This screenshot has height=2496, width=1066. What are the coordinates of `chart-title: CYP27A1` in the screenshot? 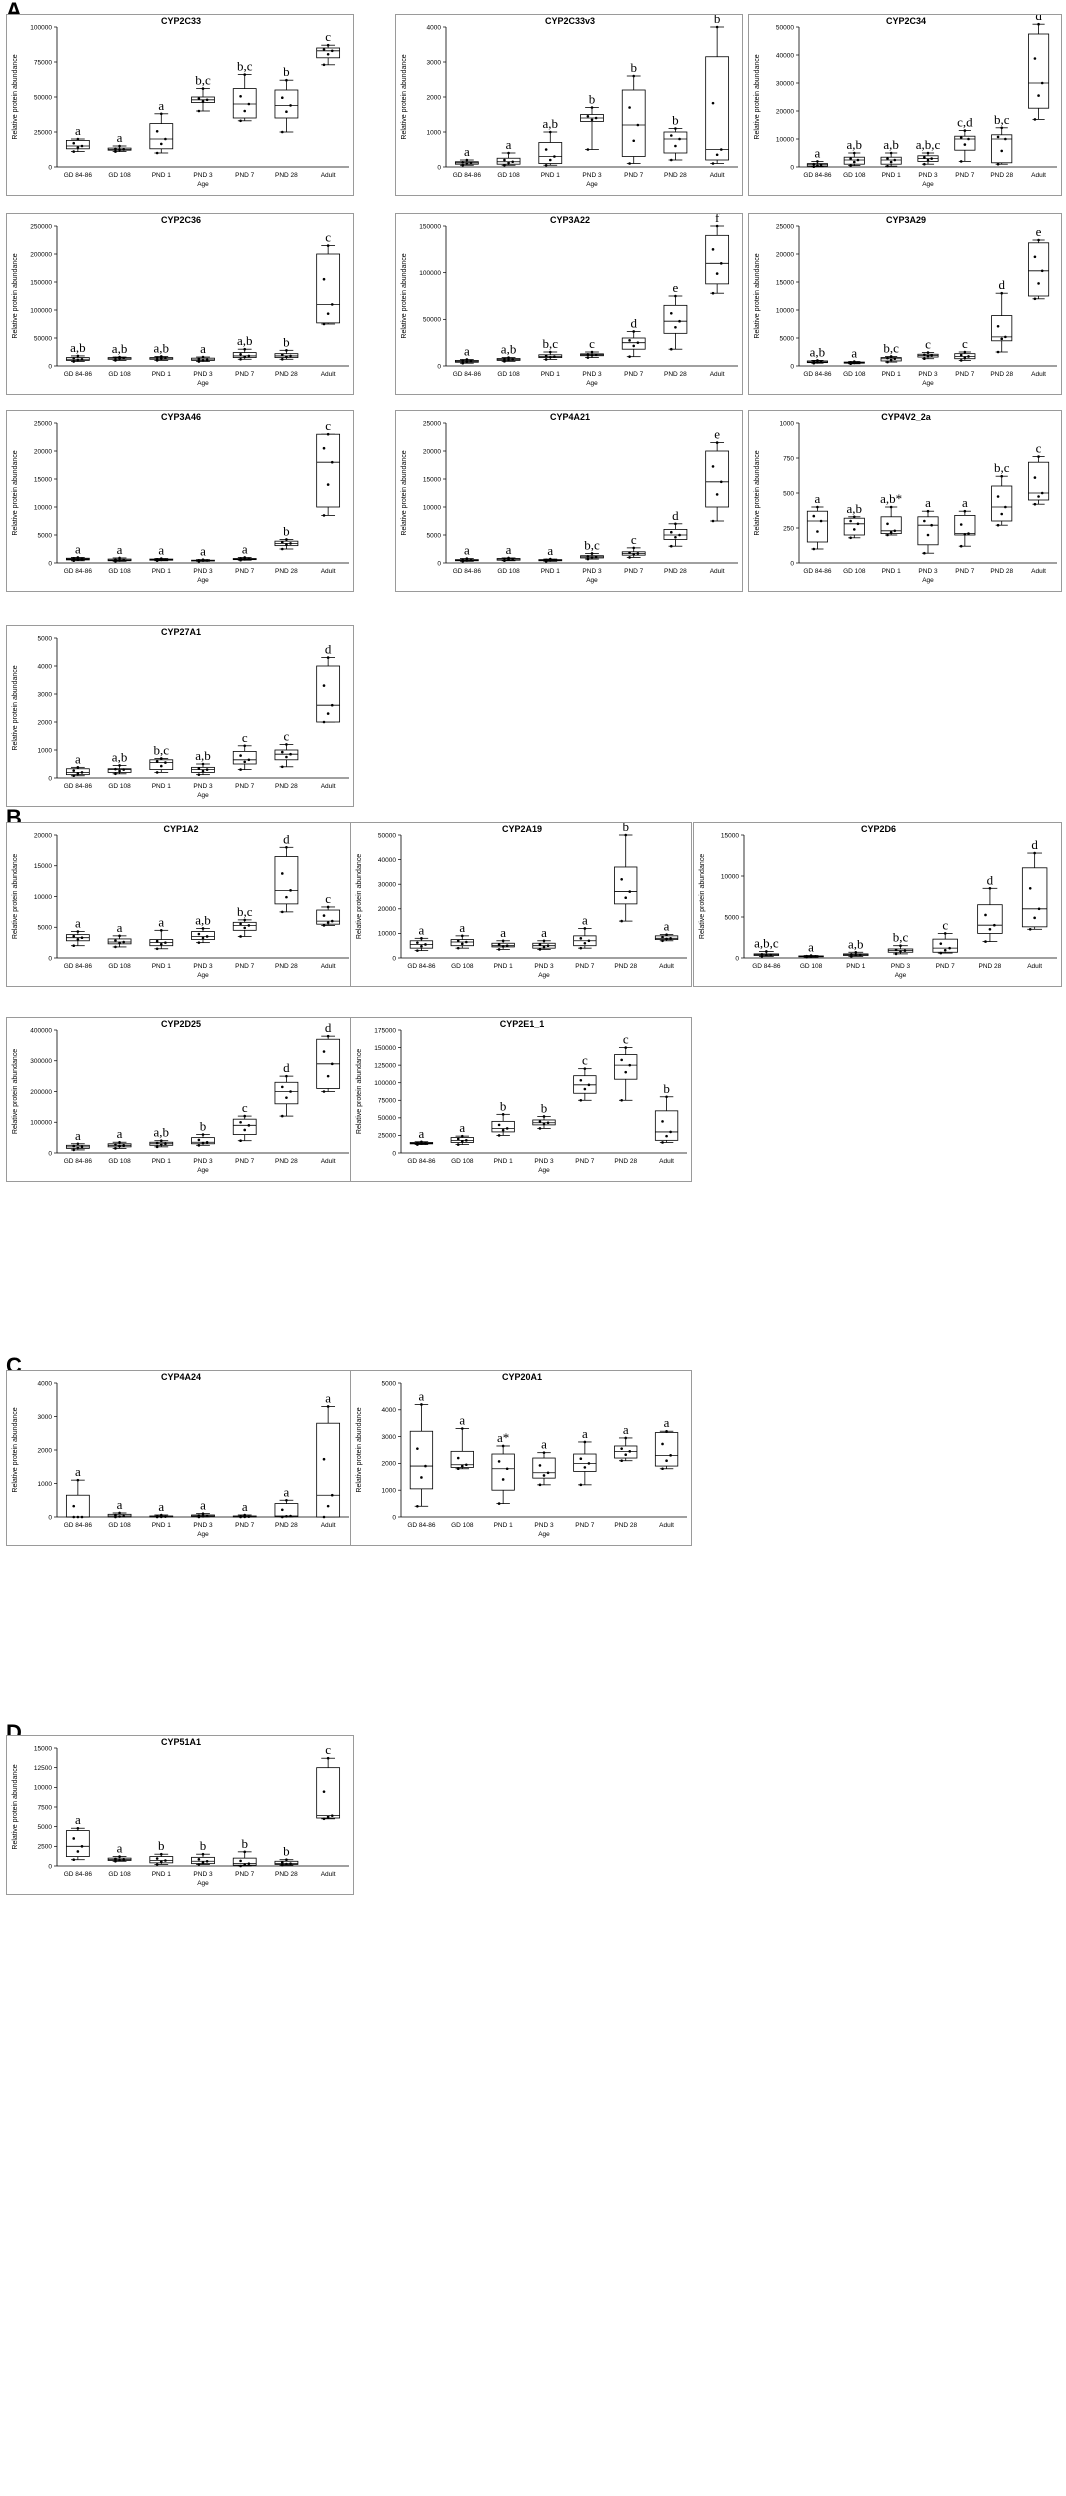 It's located at (181, 632).